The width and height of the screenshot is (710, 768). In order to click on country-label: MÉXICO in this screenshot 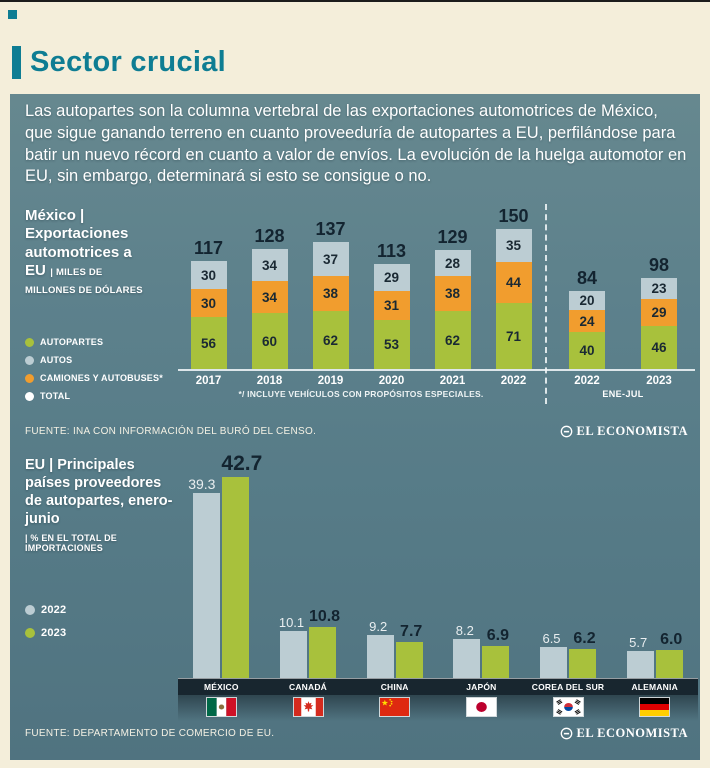, I will do `click(221, 687)`.